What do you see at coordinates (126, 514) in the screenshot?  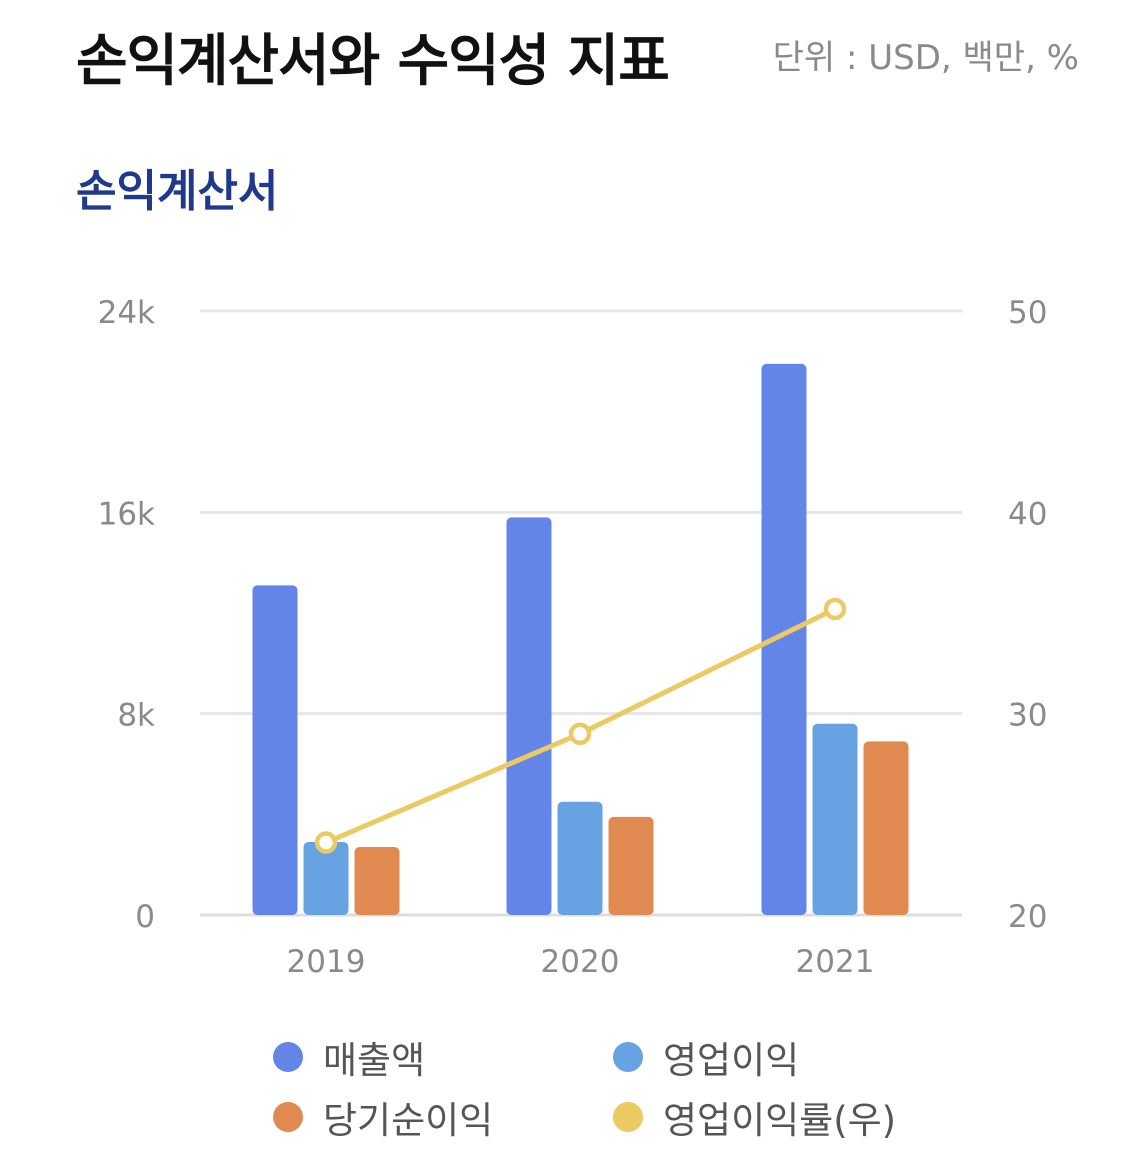 I see `y-tick-label: 16k` at bounding box center [126, 514].